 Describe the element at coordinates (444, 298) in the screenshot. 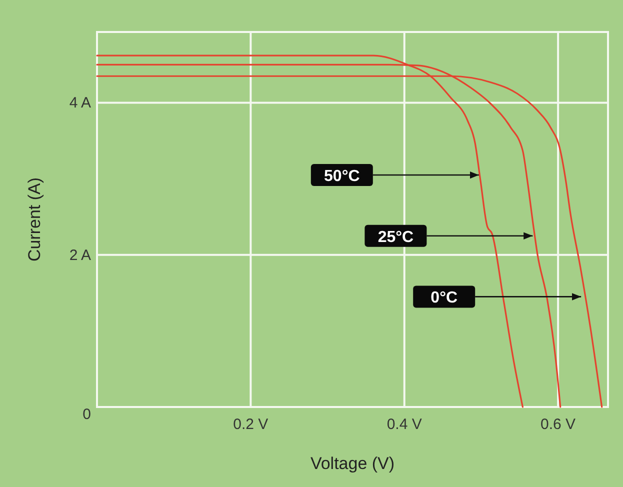

I see `annotation: 0°C` at that location.